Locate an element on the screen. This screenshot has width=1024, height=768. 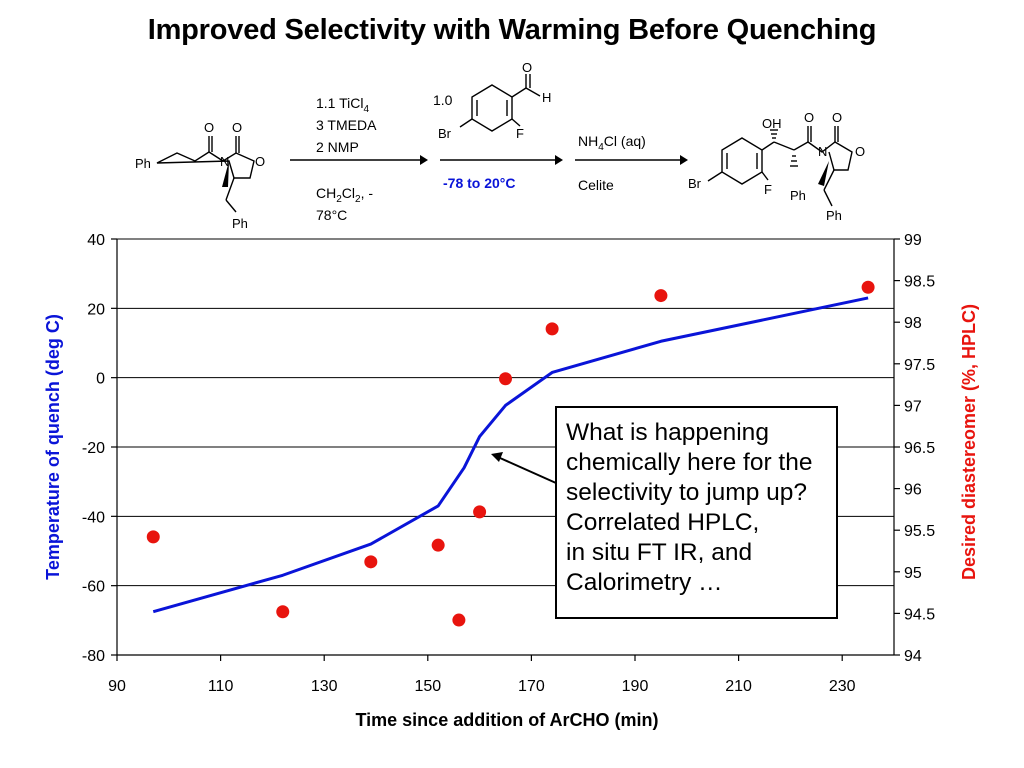
sm-ph-label: Ph is located at coordinates (143, 163).